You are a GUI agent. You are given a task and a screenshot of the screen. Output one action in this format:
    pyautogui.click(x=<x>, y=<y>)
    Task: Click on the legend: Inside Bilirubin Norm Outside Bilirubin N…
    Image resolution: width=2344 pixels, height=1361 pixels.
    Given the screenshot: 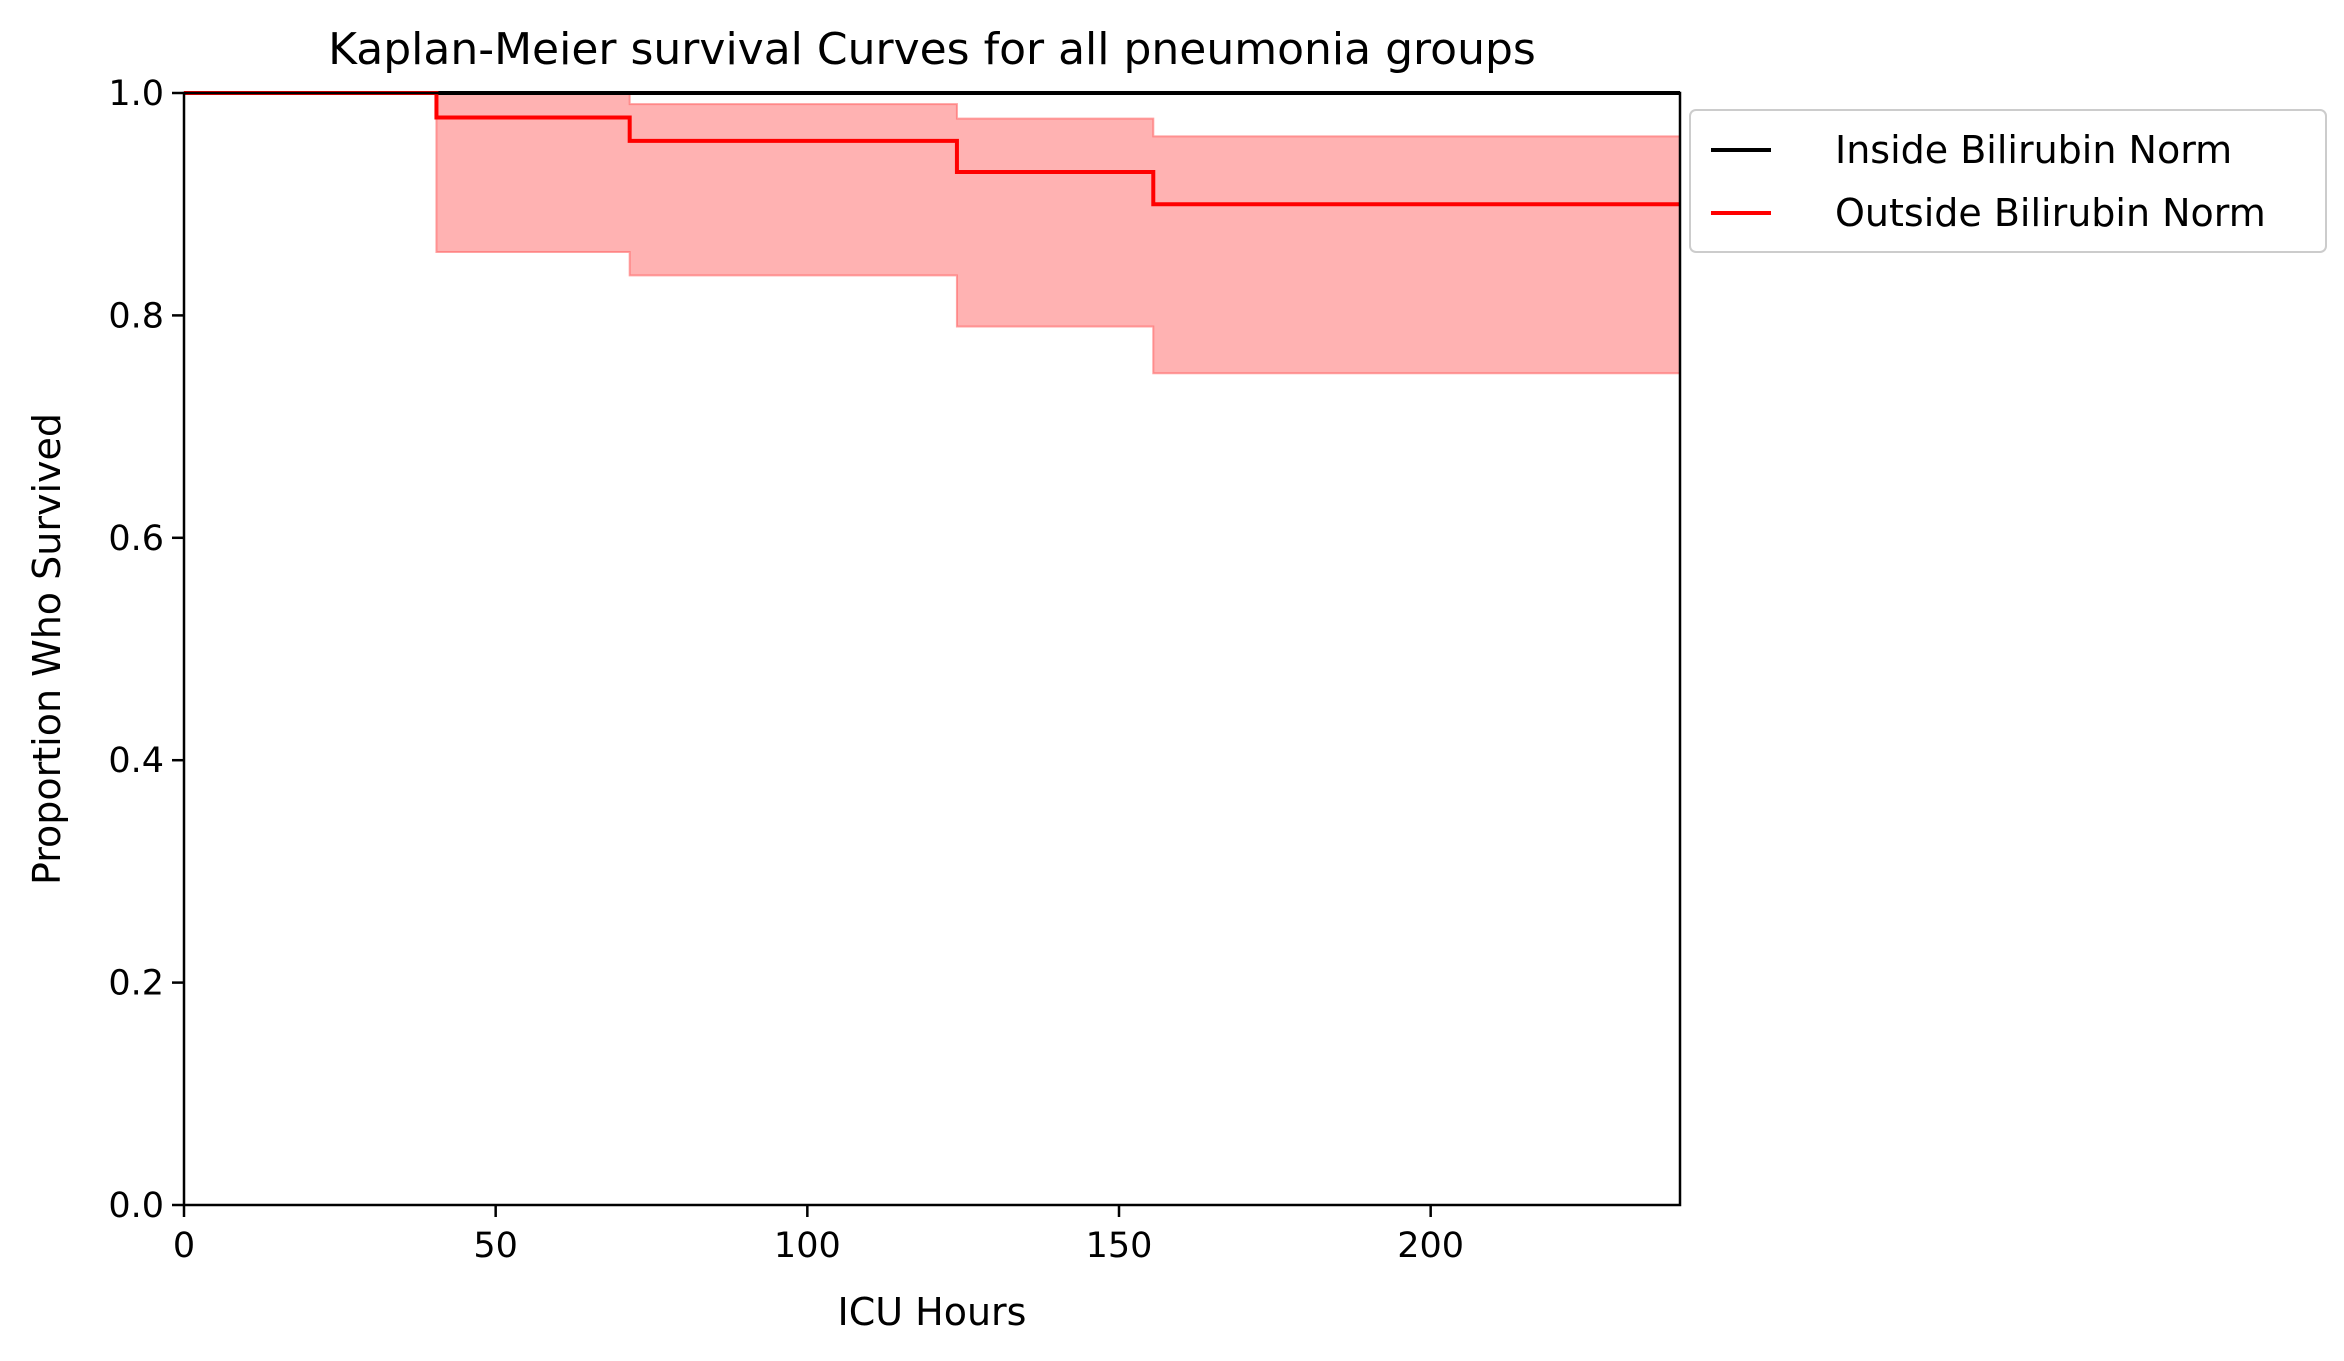 What is the action you would take?
    pyautogui.click(x=2008, y=181)
    